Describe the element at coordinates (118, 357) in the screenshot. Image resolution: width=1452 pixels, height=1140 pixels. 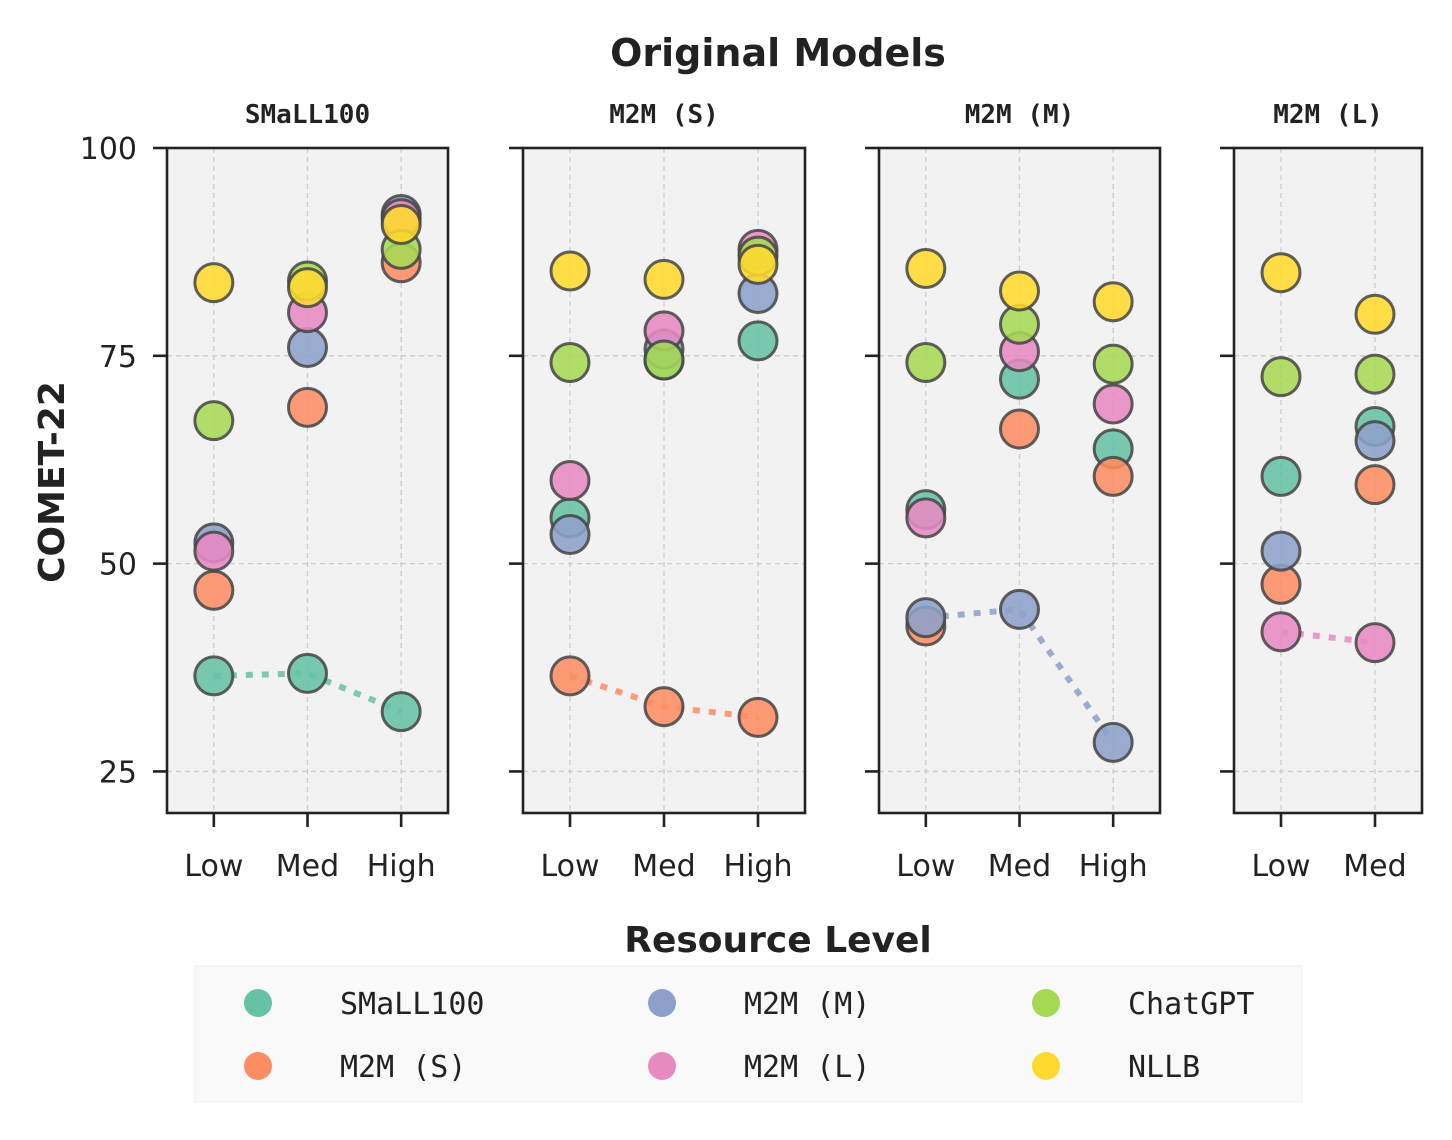
I see `y-tick-label: 75` at that location.